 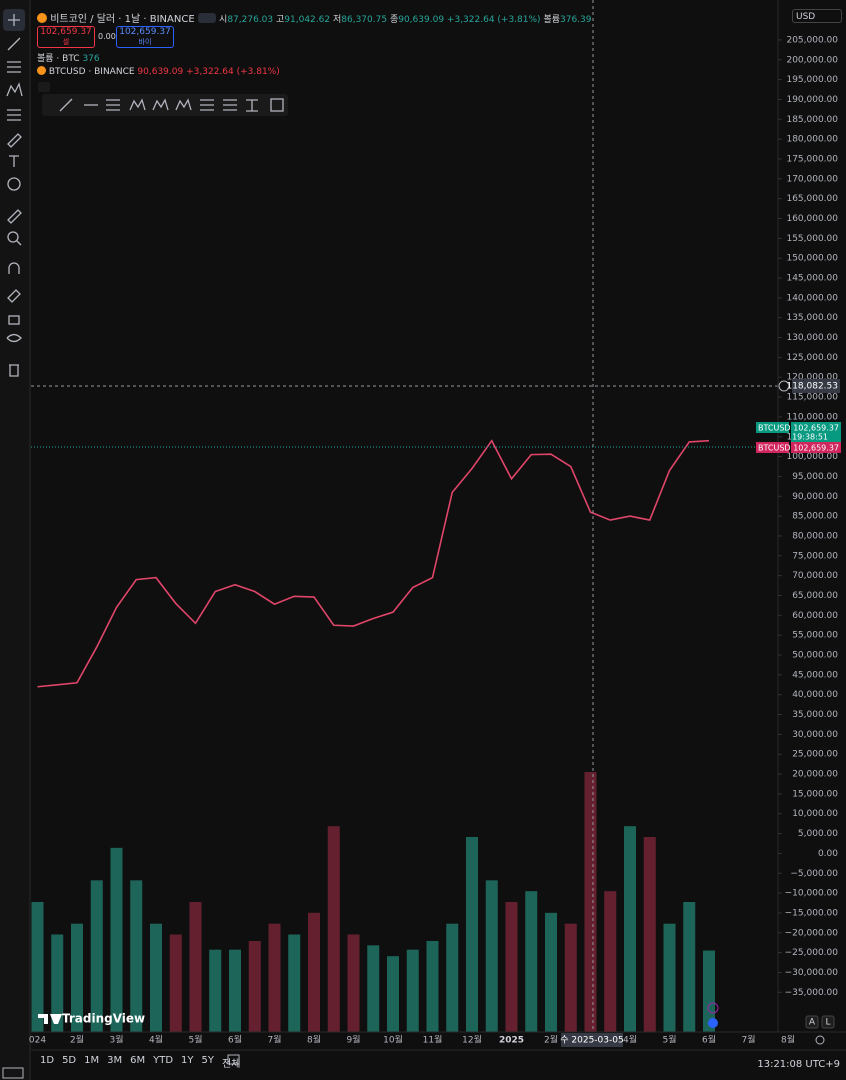 I want to click on buy-price: 102,659.37, so click(x=145, y=32).